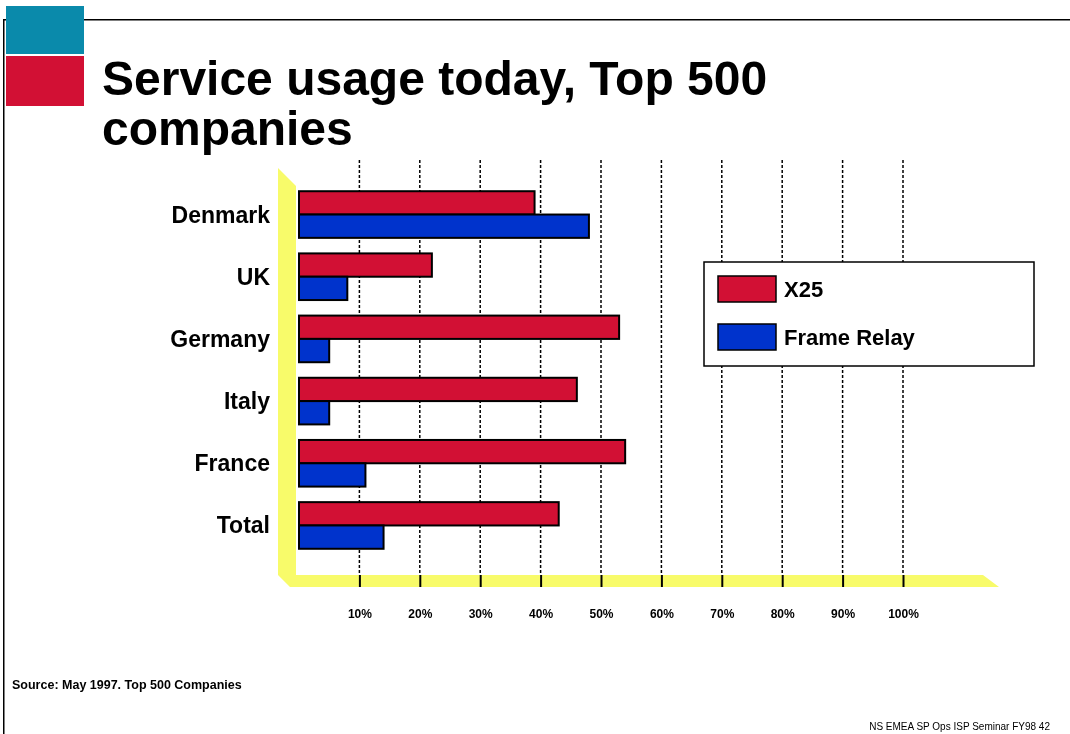  What do you see at coordinates (904, 613) in the screenshot?
I see `x-tick-label: 100%` at bounding box center [904, 613].